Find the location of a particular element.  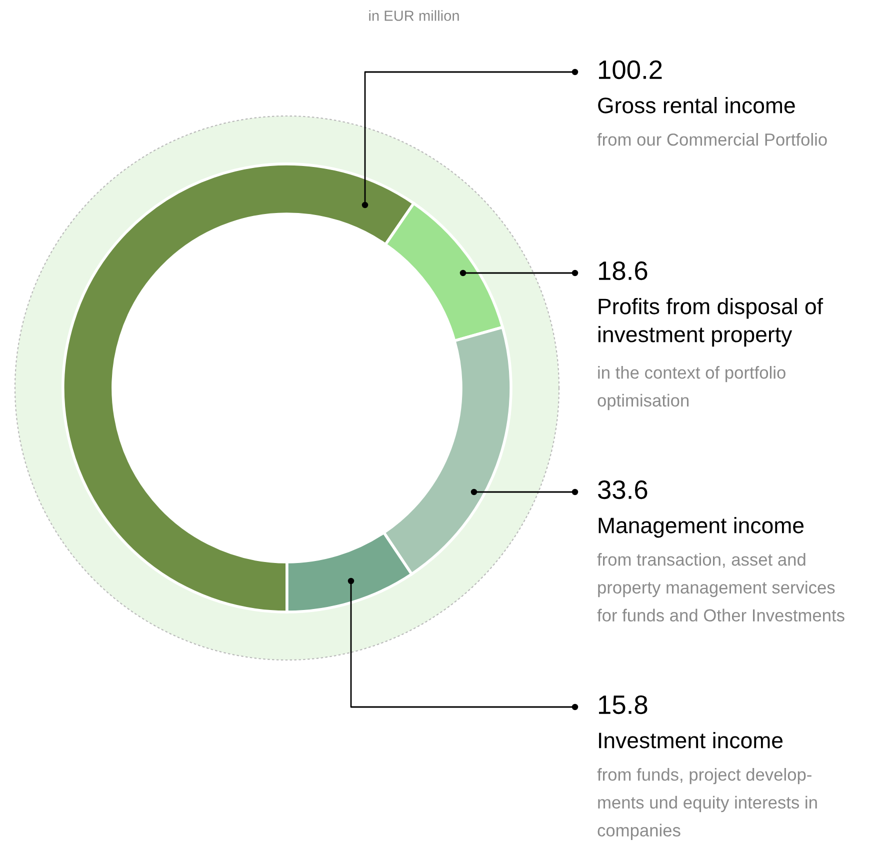

slice-label: Management income is located at coordinates (701, 527).